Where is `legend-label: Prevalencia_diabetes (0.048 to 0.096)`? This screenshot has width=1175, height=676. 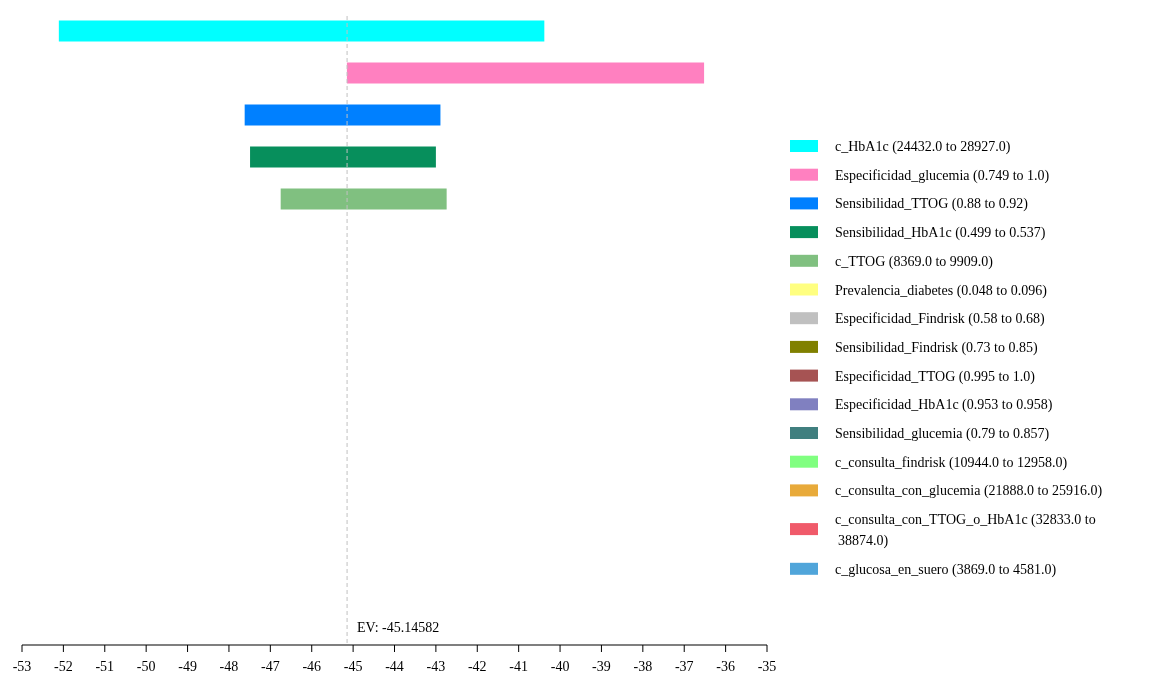 legend-label: Prevalencia_diabetes (0.048 to 0.096) is located at coordinates (941, 290).